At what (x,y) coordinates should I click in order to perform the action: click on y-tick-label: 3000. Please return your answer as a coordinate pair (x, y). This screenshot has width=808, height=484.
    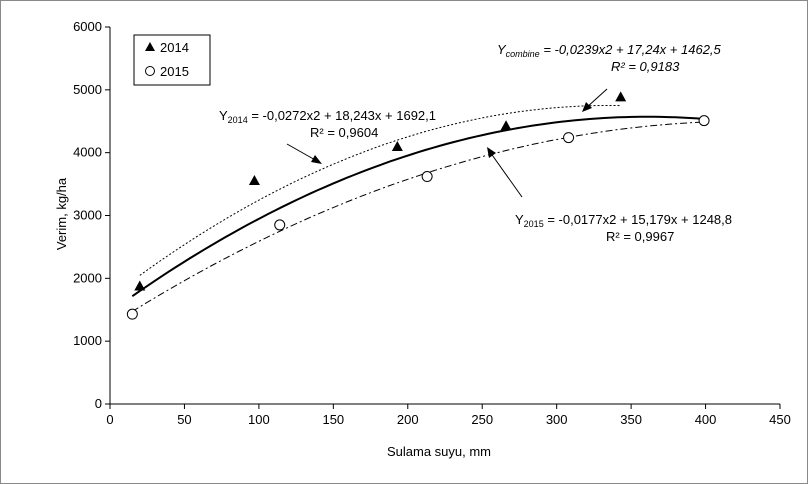
    Looking at the image, I should click on (87, 215).